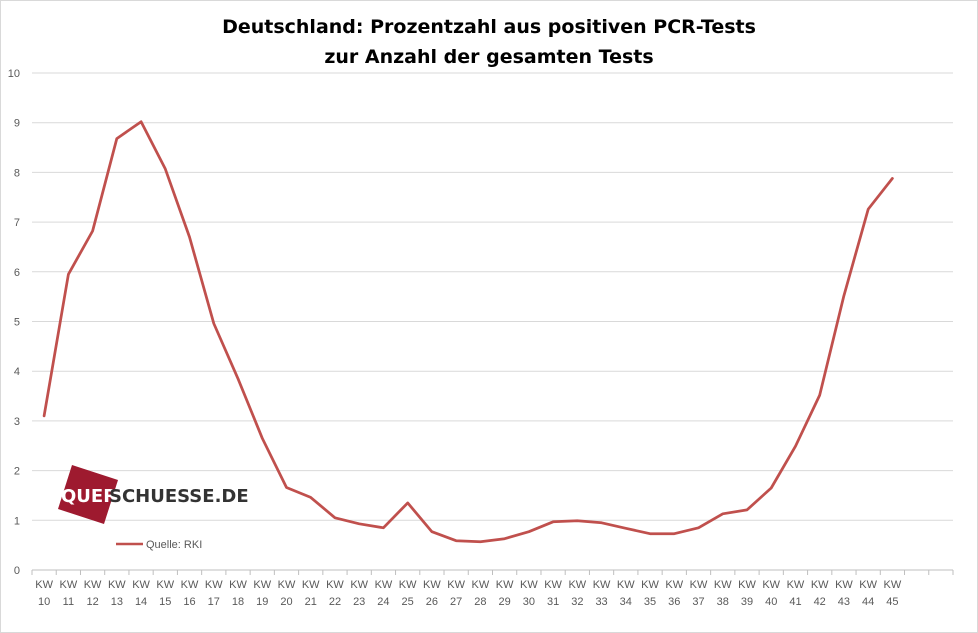 This screenshot has width=978, height=633. I want to click on x-tick-label-week: 17, so click(214, 602).